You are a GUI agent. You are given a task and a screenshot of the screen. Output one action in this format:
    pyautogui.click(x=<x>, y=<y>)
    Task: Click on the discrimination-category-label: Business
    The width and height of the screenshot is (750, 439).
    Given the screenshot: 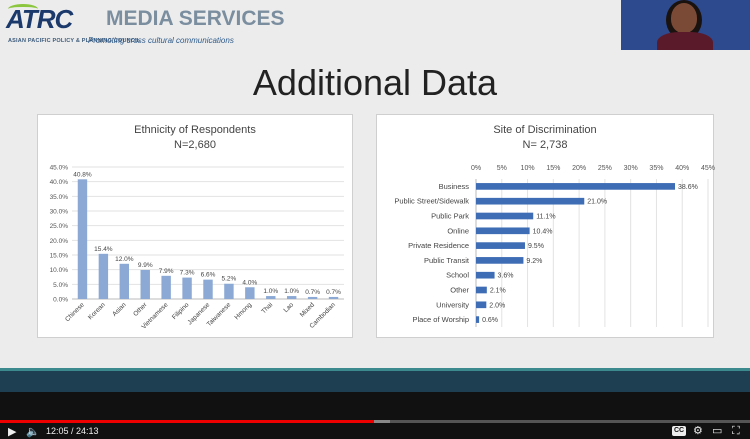 What is the action you would take?
    pyautogui.click(x=454, y=186)
    